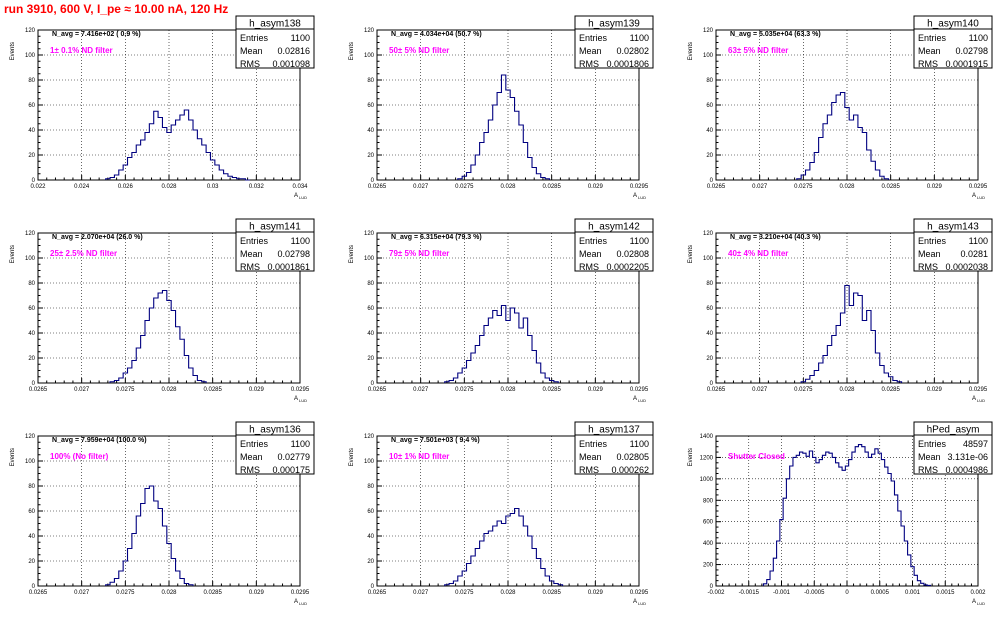 This screenshot has width=996, height=622. Describe the element at coordinates (953, 227) in the screenshot. I see `stats-box-title: h_asym143` at that location.